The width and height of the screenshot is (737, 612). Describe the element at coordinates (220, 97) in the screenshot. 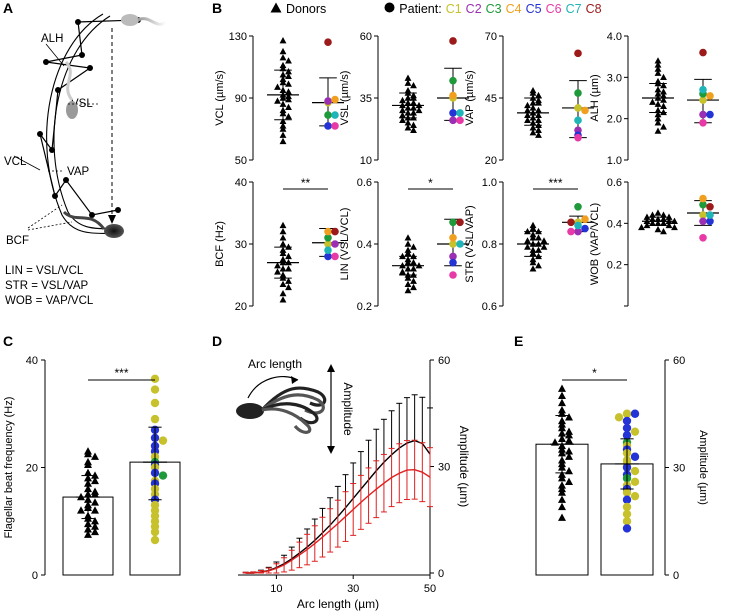

I see `y-axis-label: VCL (µm/s)` at that location.